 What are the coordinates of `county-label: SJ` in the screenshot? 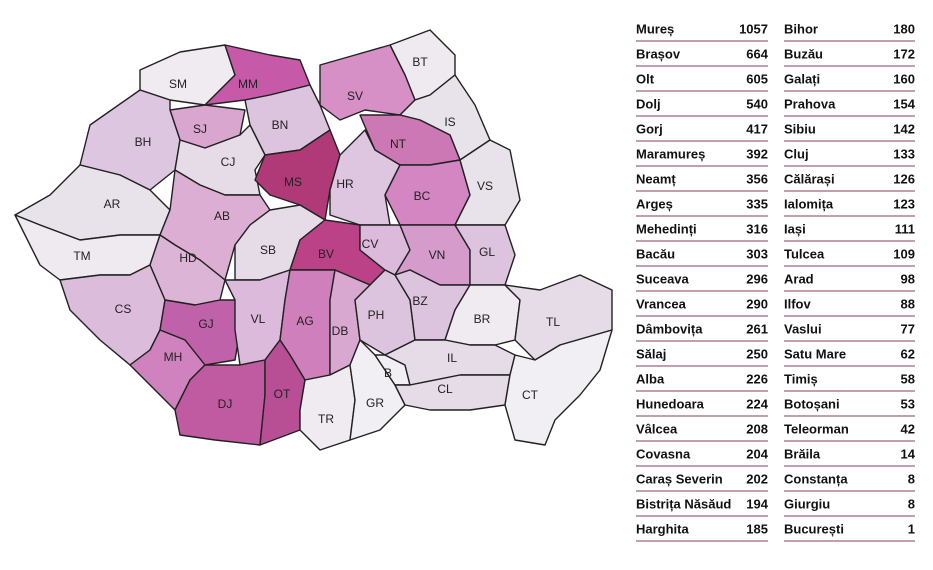 It's located at (200, 129).